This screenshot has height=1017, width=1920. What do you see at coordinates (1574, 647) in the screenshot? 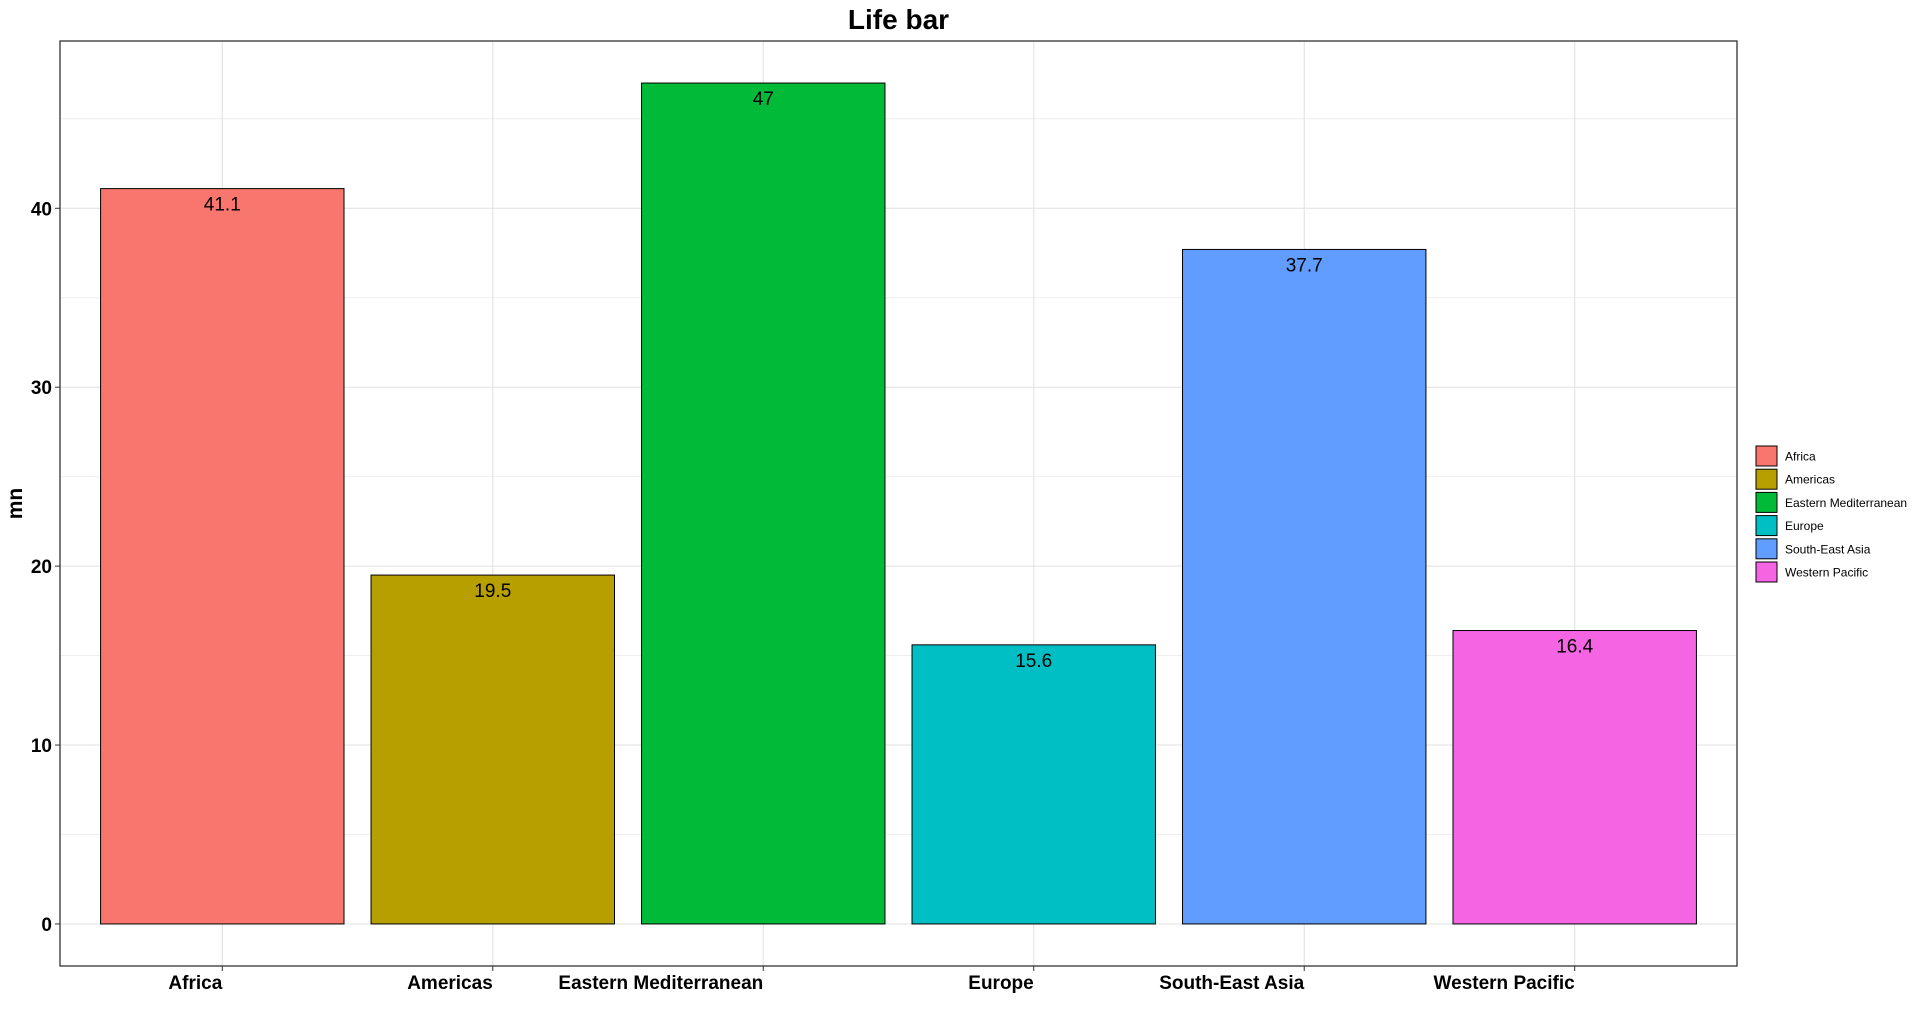
I see `data-label: 16.4` at bounding box center [1574, 647].